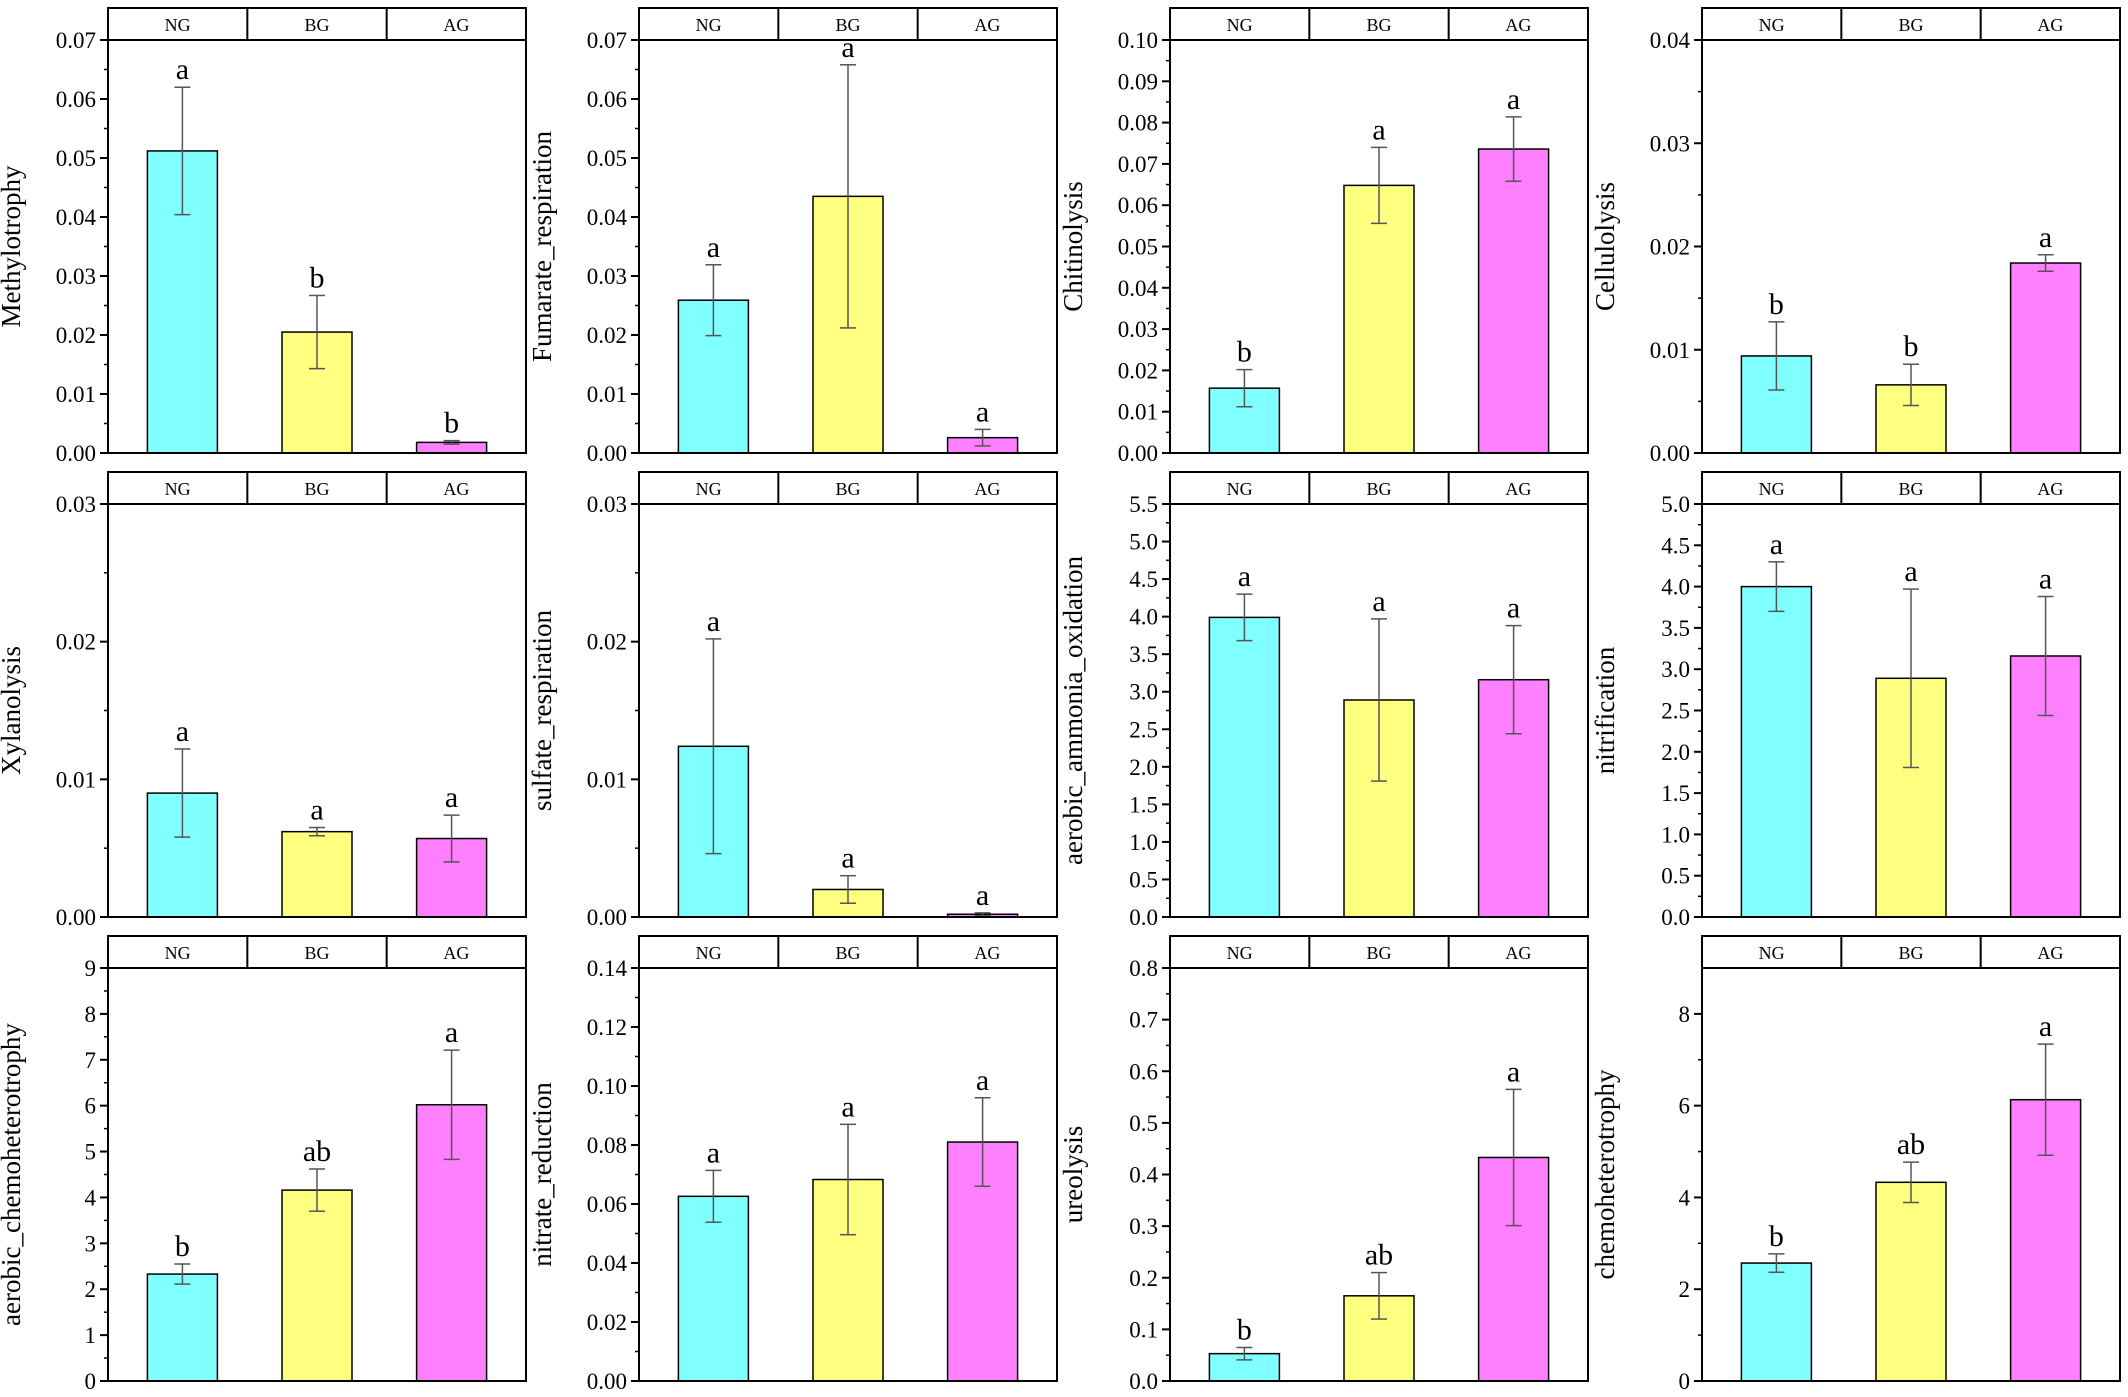 This screenshot has width=2128, height=1397. I want to click on bar-ag, so click(2045, 358).